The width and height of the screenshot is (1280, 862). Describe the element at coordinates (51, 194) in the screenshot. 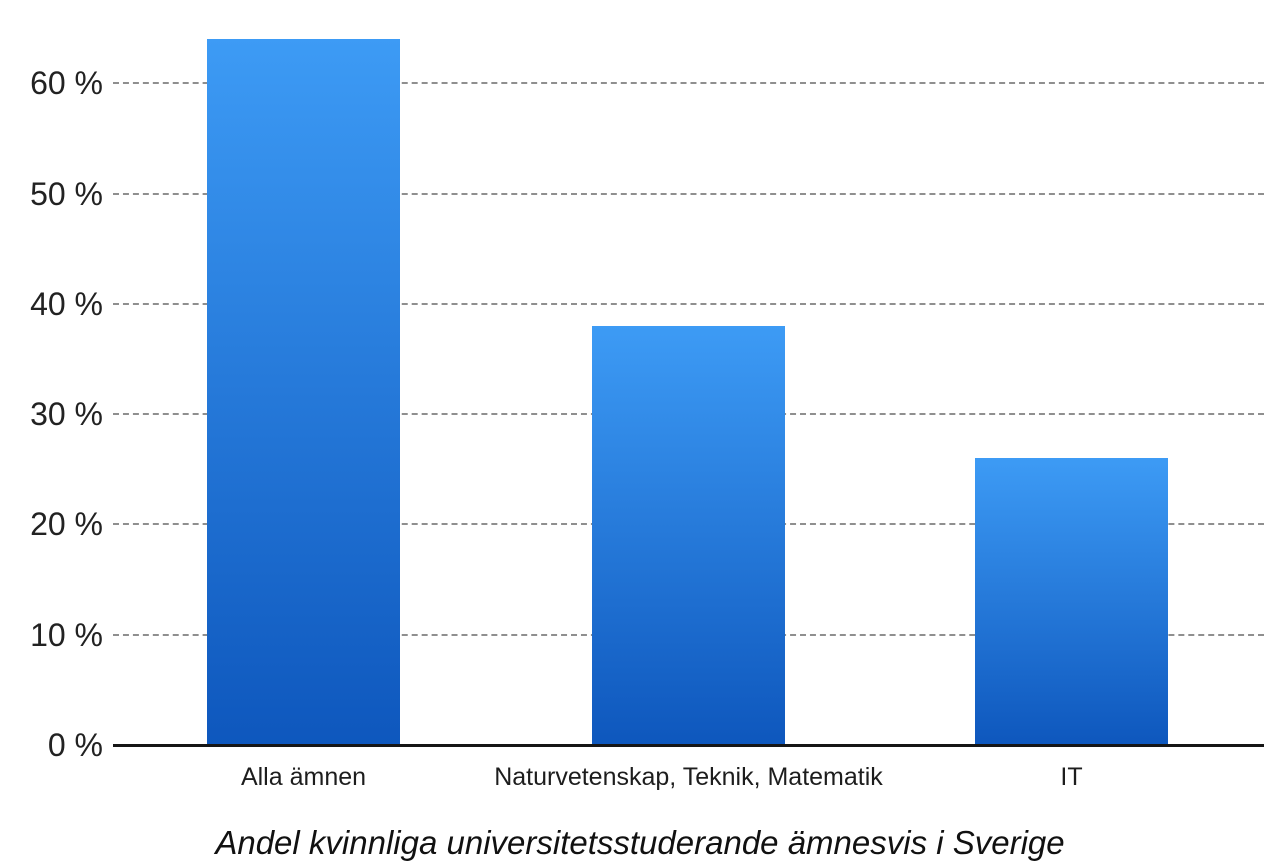

I see `y-tick-label-50: 50 %` at that location.